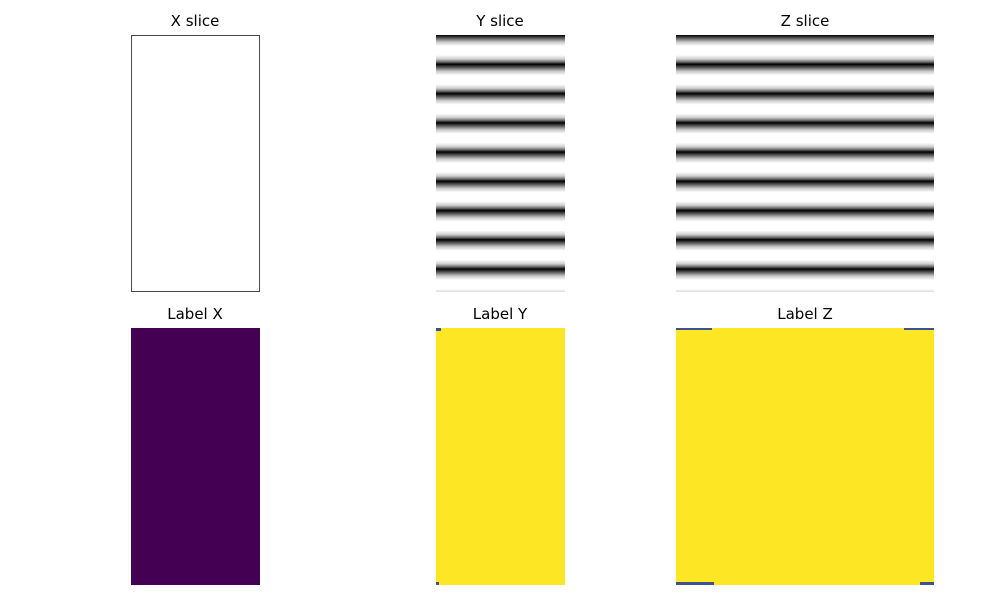  What do you see at coordinates (694, 329) in the screenshot?
I see `label-z-edge-top-left` at bounding box center [694, 329].